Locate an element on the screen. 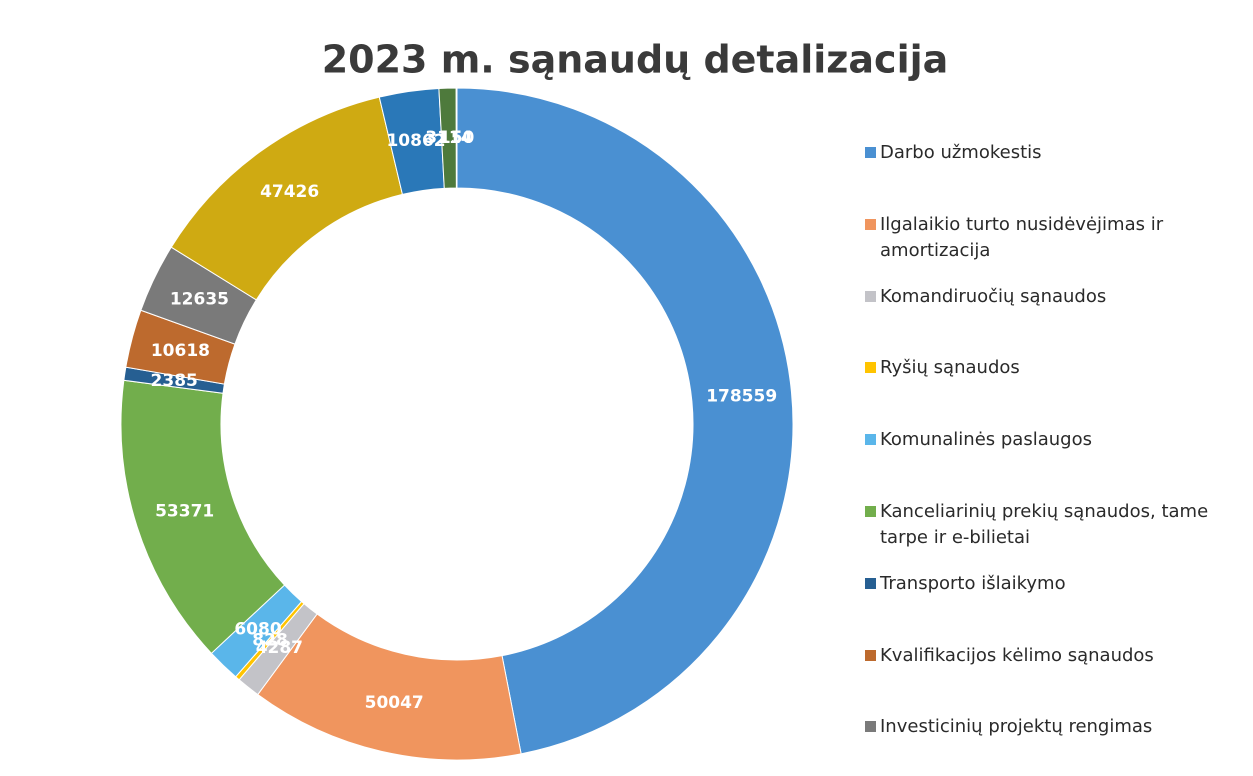 The image size is (1253, 776). legend-item: Komunalinės paslaugos is located at coordinates (1042, 440).